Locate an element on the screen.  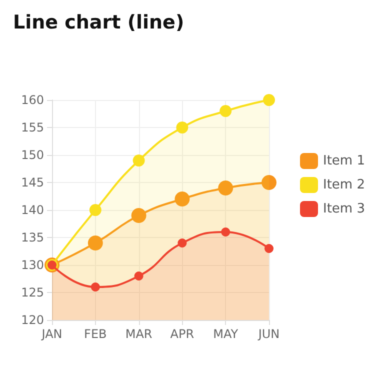
y-tick-label: 160 is located at coordinates (32, 100).